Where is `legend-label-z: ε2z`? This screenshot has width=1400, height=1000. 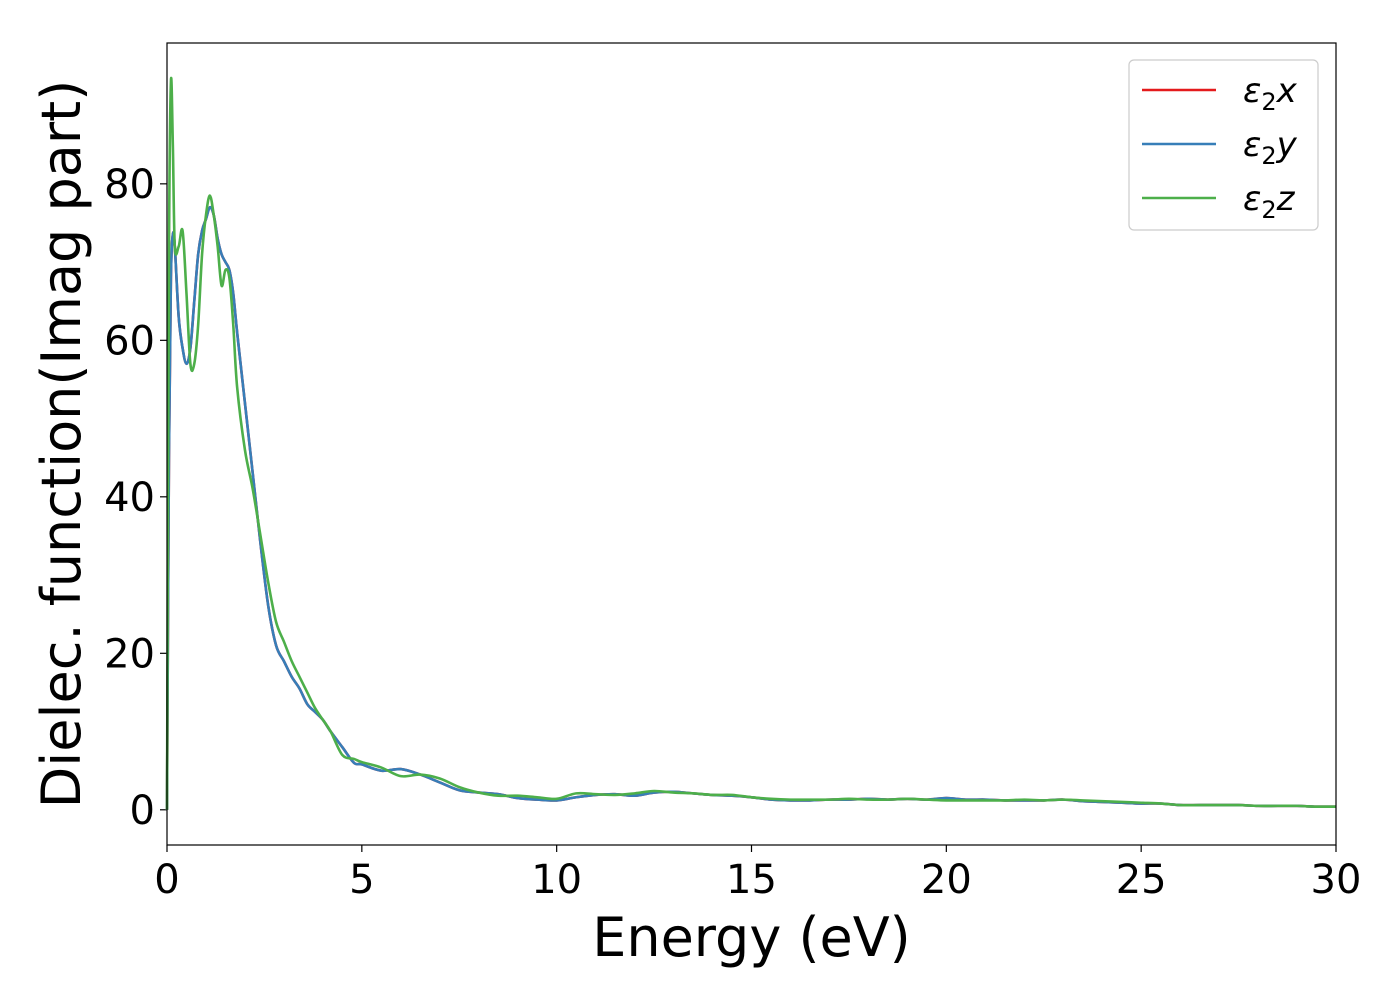 legend-label-z: ε2z is located at coordinates (1269, 201).